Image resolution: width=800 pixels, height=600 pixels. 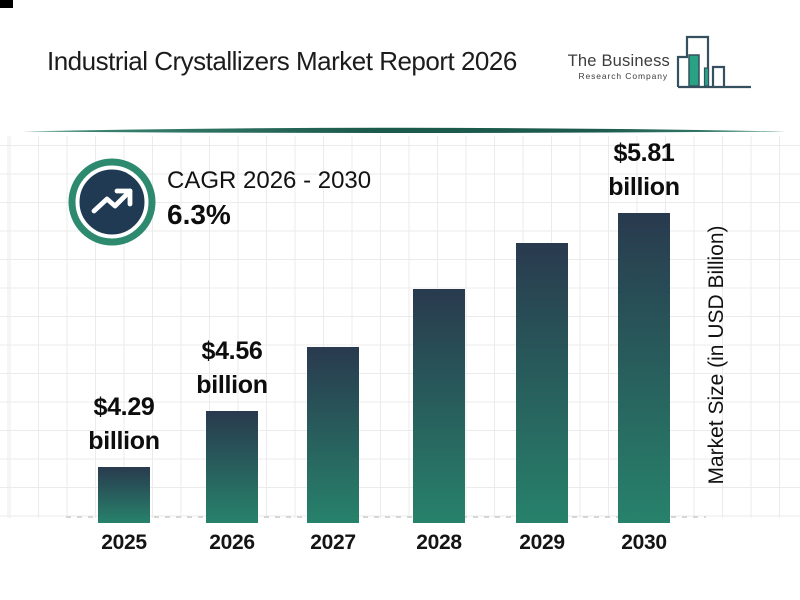 What do you see at coordinates (404, 130) in the screenshot?
I see `header-divider` at bounding box center [404, 130].